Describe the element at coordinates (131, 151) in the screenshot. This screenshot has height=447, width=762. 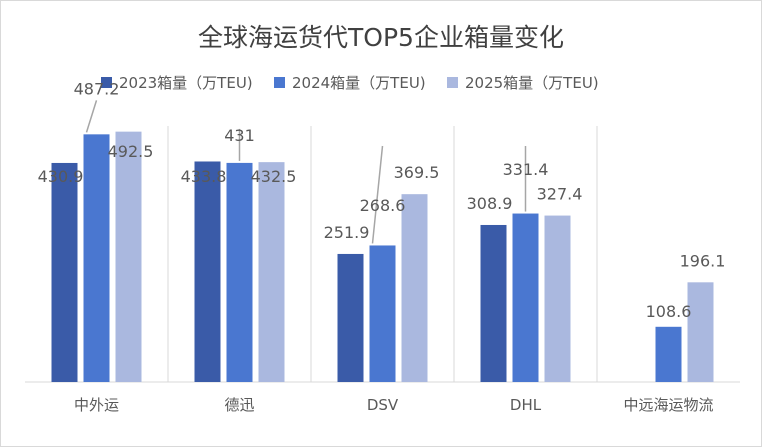
I see `data-label: 492.5` at that location.